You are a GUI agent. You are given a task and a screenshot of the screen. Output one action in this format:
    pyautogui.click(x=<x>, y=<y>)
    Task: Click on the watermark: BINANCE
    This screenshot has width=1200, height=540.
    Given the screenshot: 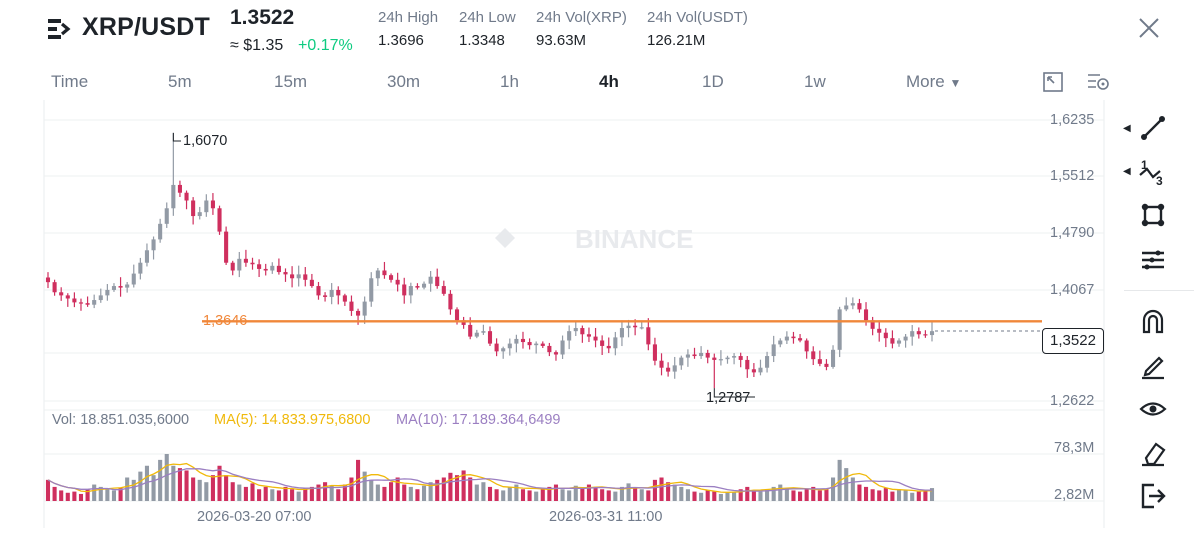 What is the action you would take?
    pyautogui.click(x=634, y=239)
    